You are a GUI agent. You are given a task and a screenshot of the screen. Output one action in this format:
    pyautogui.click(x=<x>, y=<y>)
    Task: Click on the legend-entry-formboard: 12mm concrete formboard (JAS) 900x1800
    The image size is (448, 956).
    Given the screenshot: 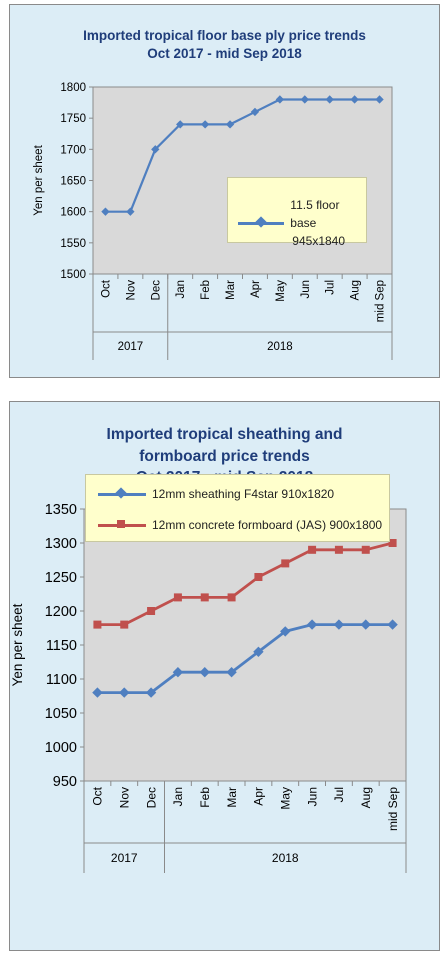 What is the action you would take?
    pyautogui.click(x=240, y=525)
    